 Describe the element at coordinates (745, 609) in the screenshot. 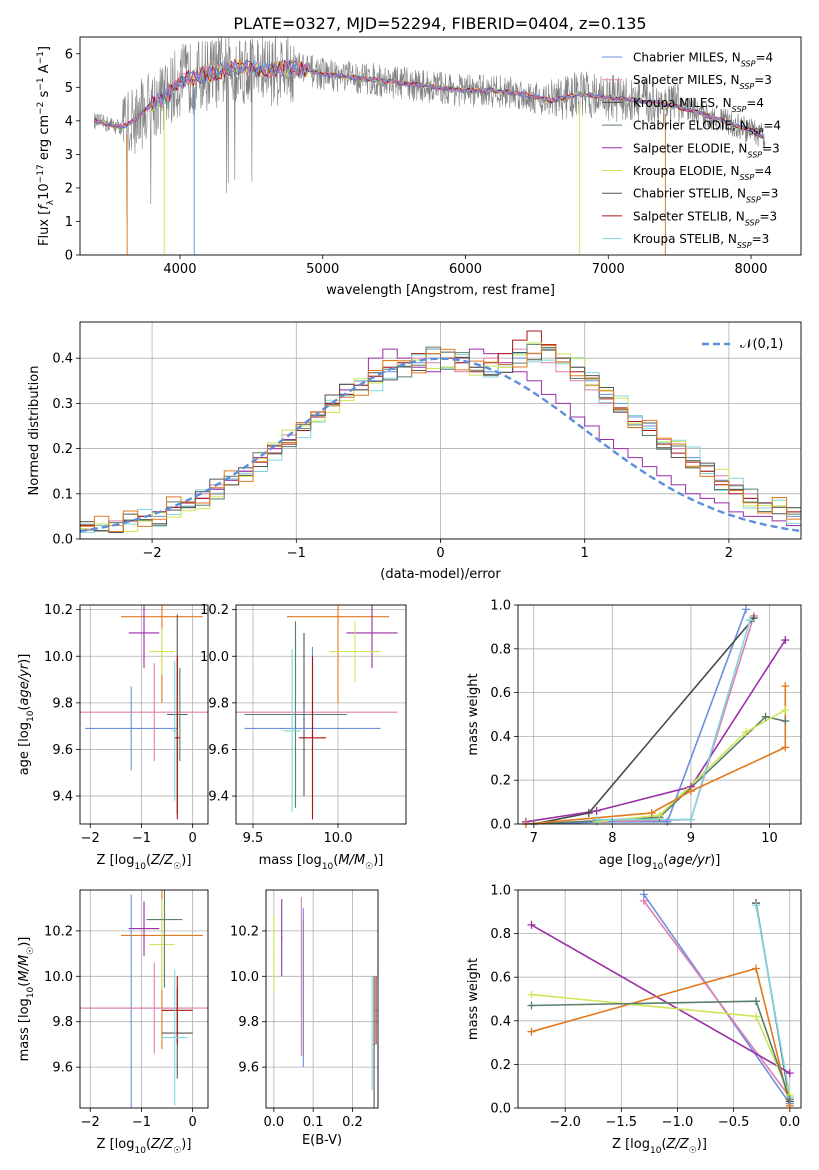

I see `weight-vs-age-point-blue` at that location.